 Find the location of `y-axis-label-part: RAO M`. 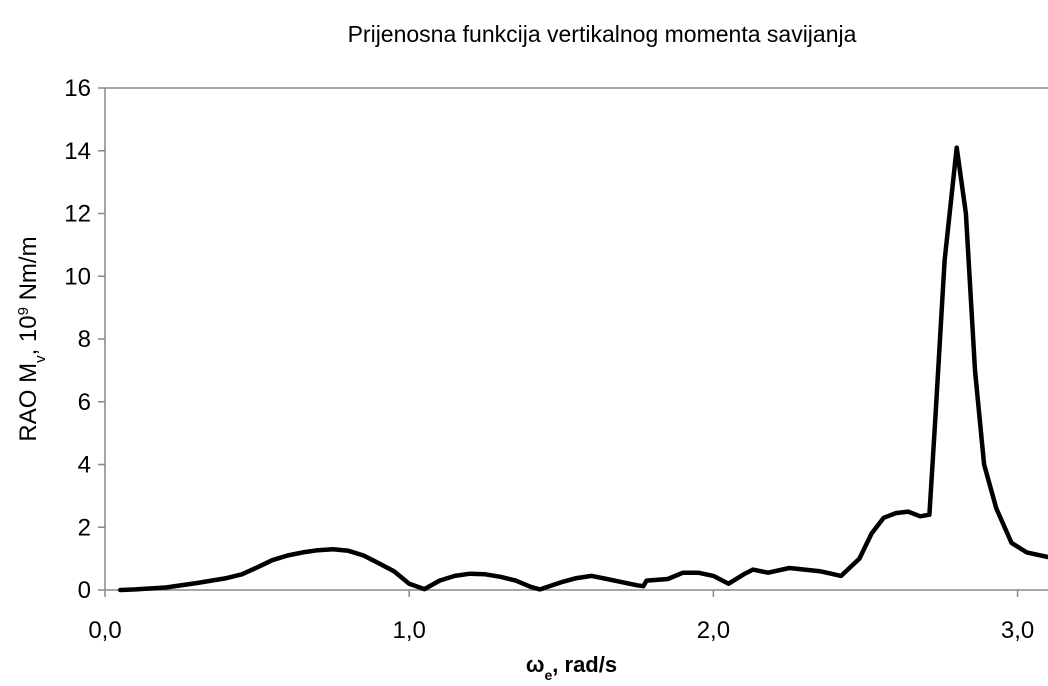

y-axis-label-part: RAO M is located at coordinates (28, 402).